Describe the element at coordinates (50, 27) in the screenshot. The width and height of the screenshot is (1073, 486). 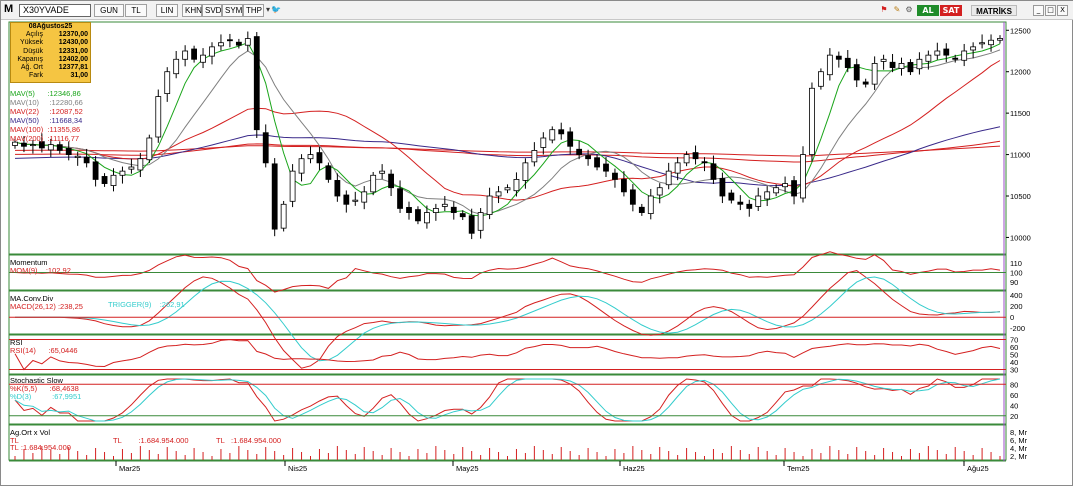
I see `info-date: 08Ağustos25` at that location.